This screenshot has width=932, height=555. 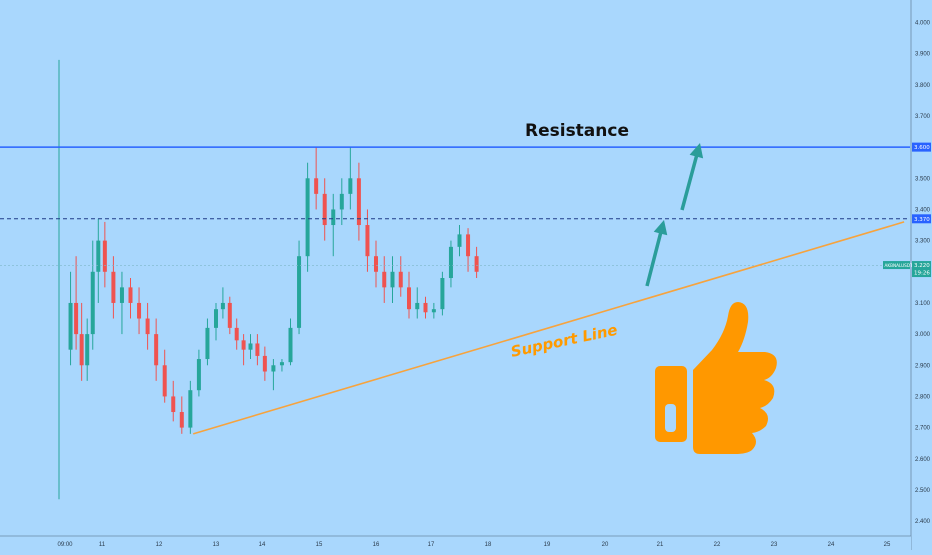 What do you see at coordinates (569, 241) in the screenshot?
I see `annotation-labels: Resistance Support Line` at bounding box center [569, 241].